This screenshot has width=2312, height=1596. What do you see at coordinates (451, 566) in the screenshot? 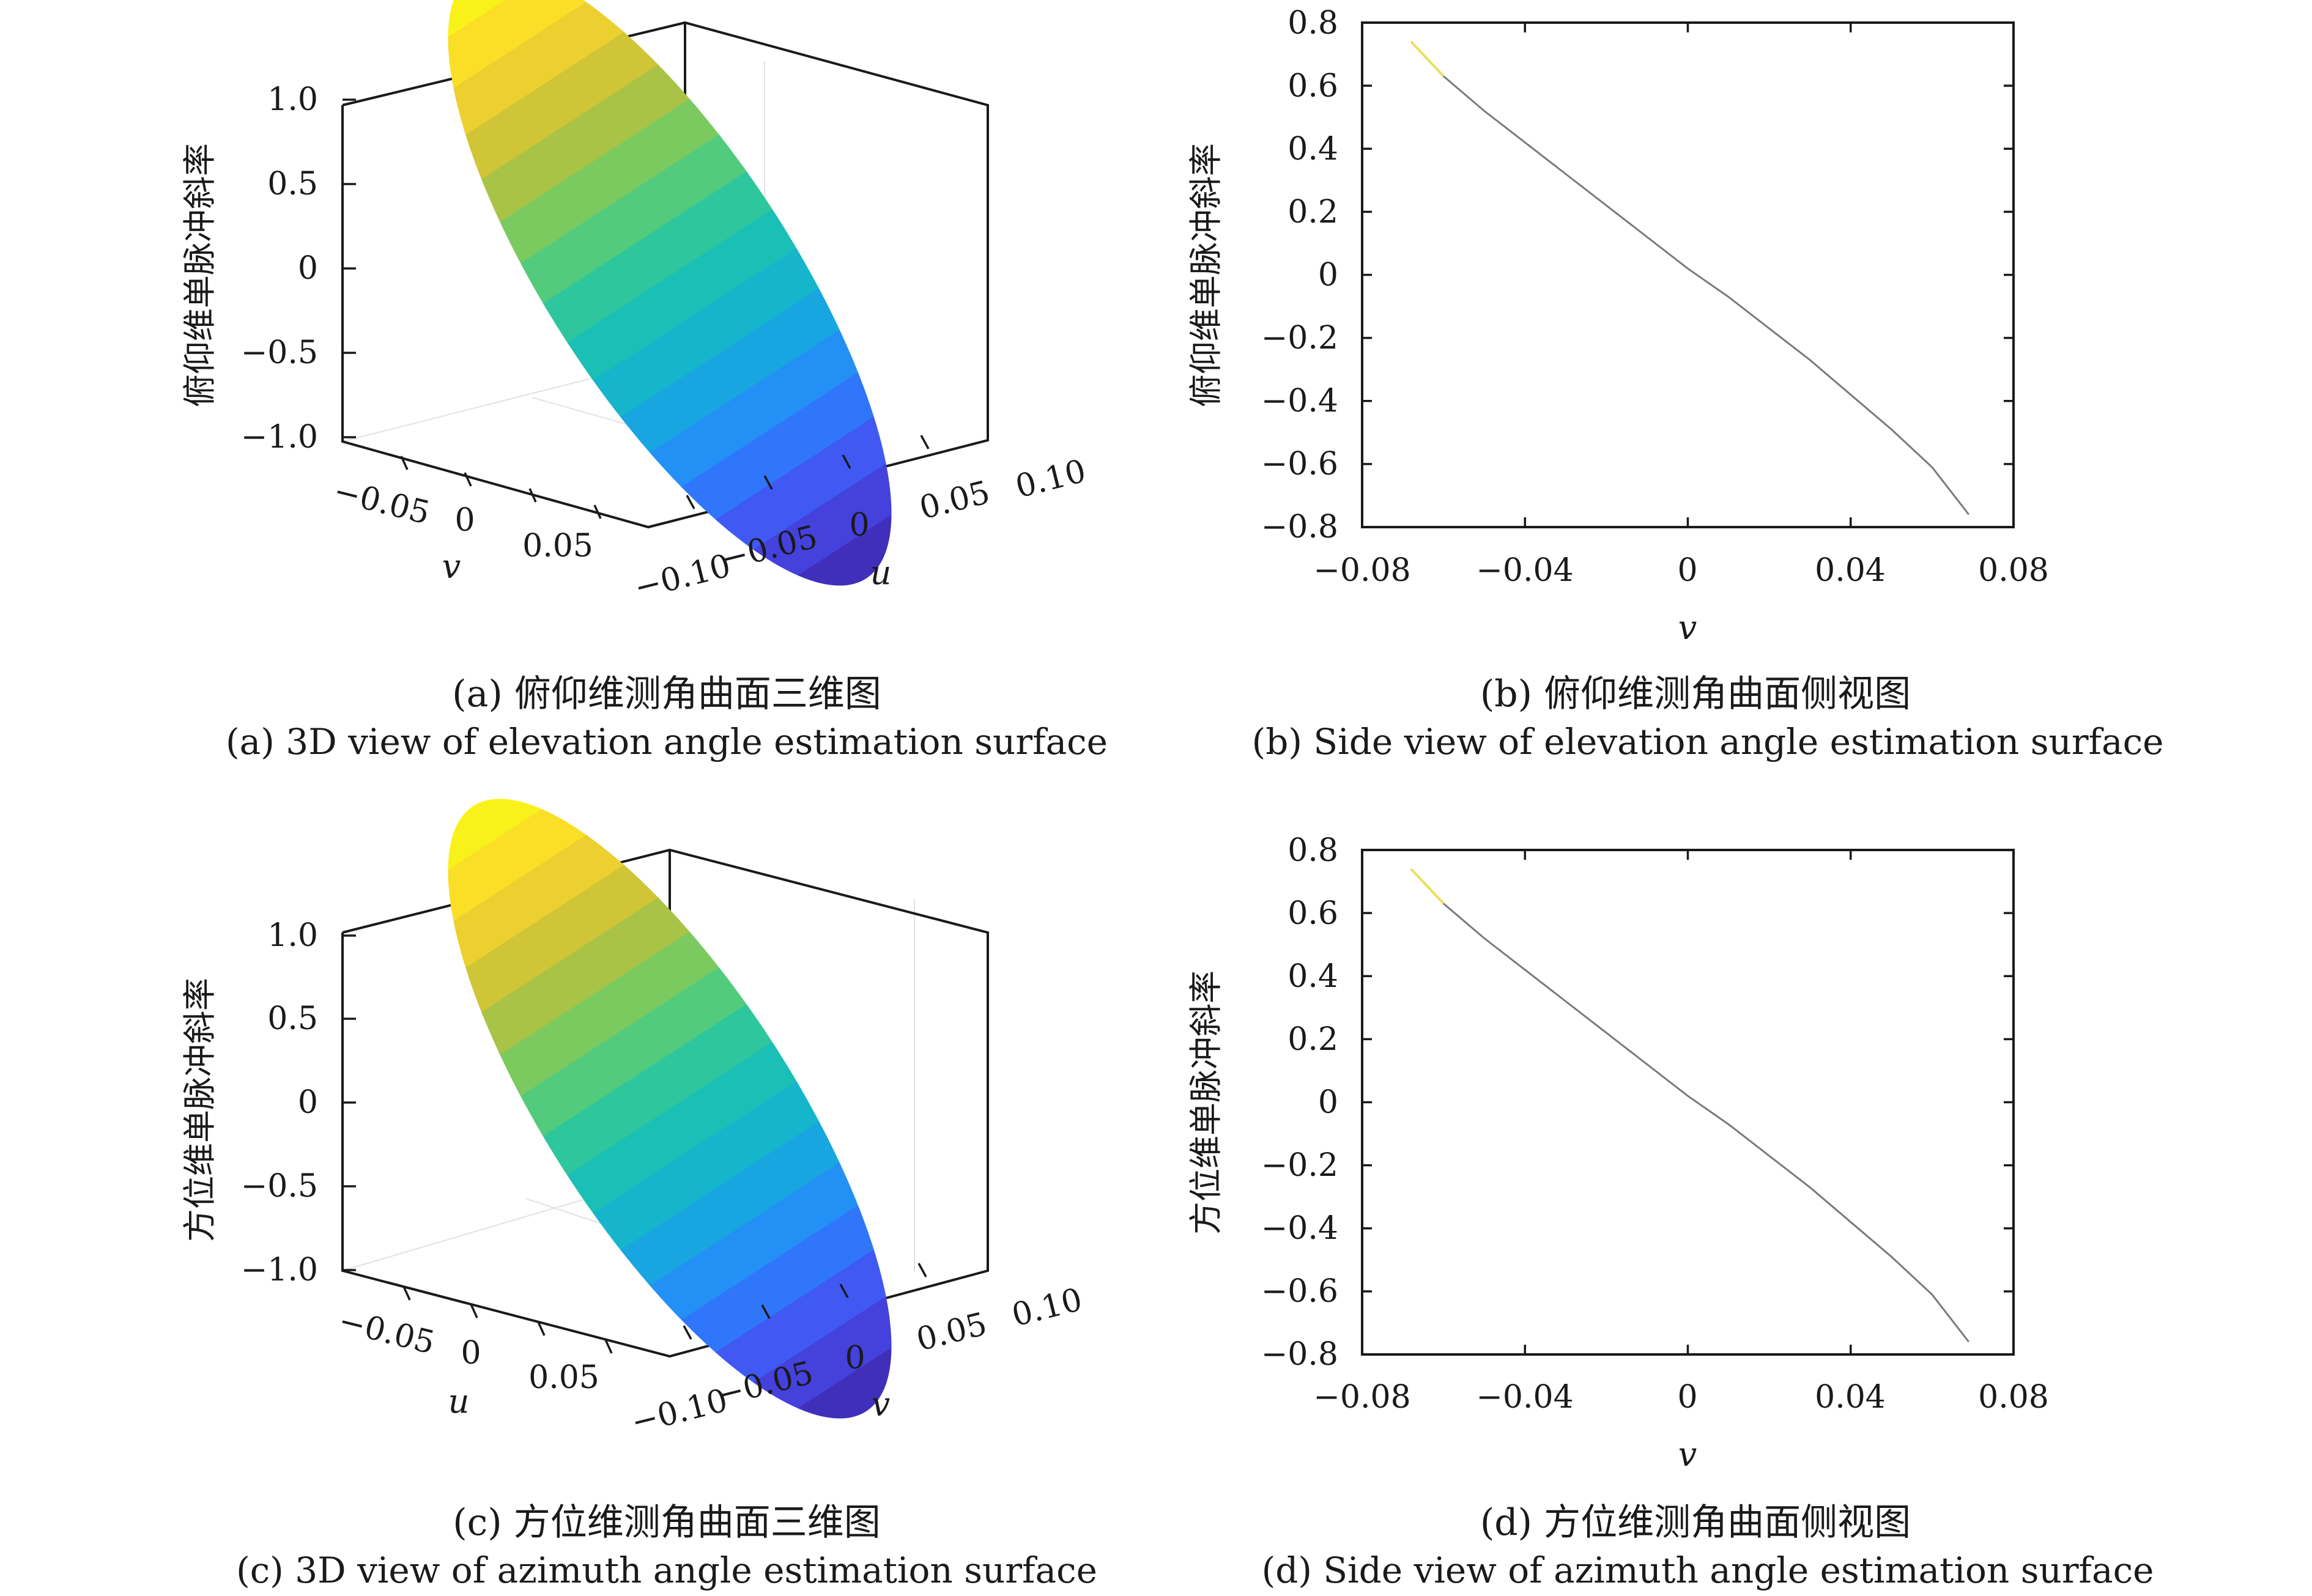
I see `panel-a-xlabel: v` at bounding box center [451, 566].